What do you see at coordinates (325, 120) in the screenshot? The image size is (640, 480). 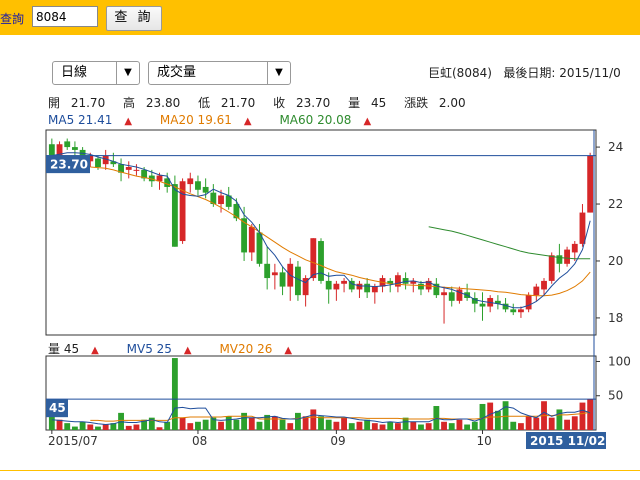 I see `ma60-legend: MA60 20.08 ▲` at bounding box center [325, 120].